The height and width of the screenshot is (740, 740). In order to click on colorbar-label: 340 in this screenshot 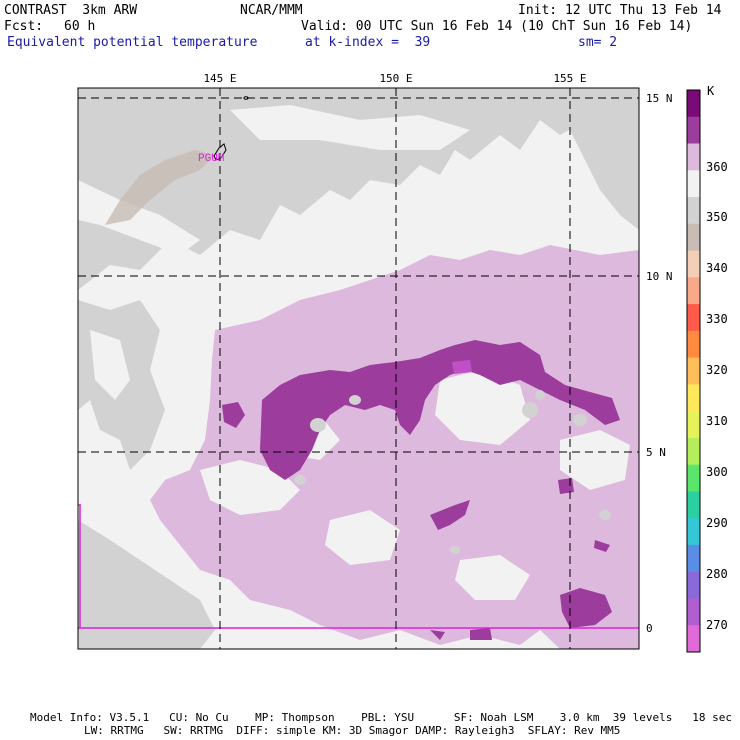, I will do `click(717, 268)`.